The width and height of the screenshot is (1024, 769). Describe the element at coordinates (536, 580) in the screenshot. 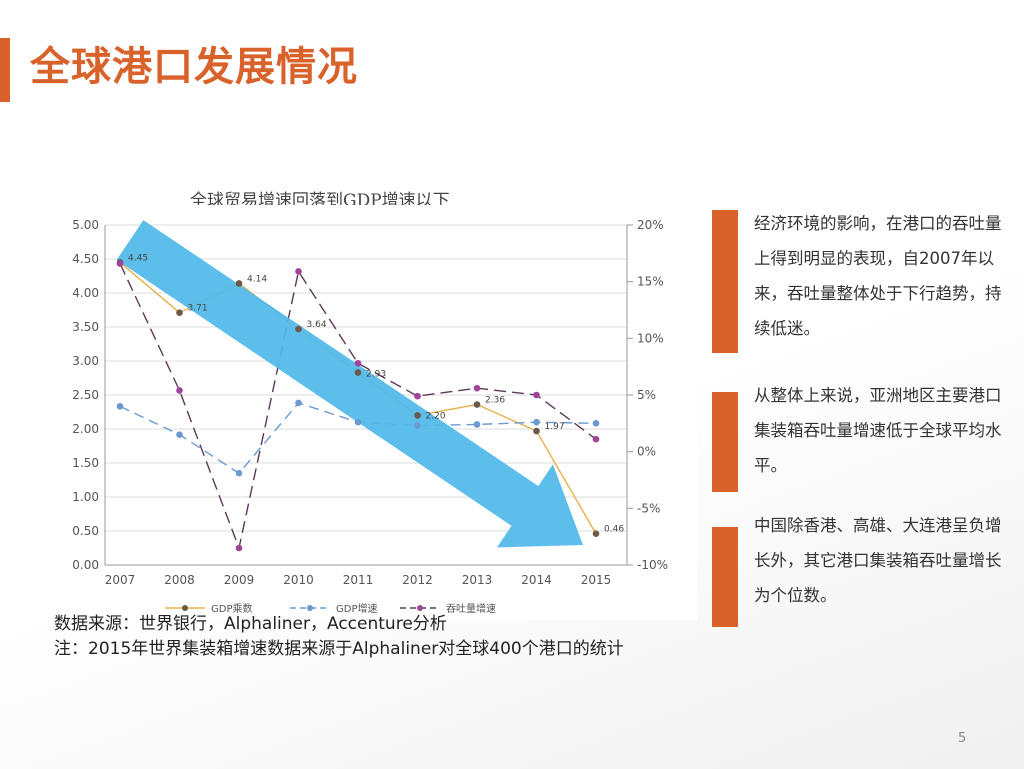

I see `x-tick-label: 2014` at that location.